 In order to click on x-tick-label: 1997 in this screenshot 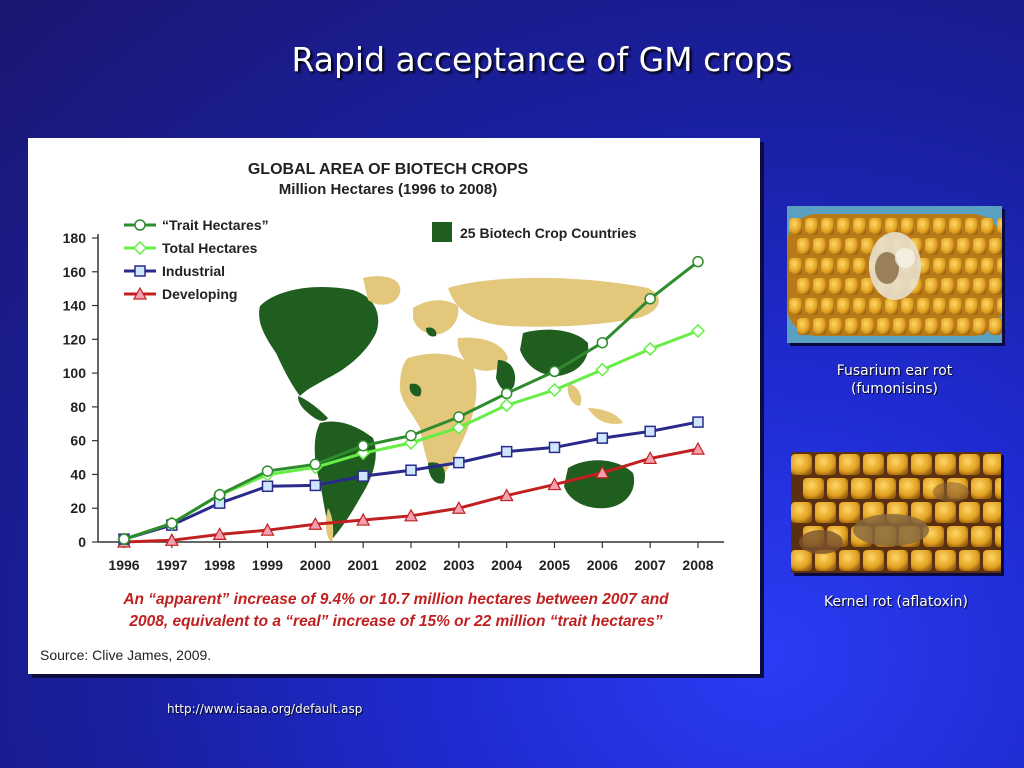, I will do `click(171, 565)`.